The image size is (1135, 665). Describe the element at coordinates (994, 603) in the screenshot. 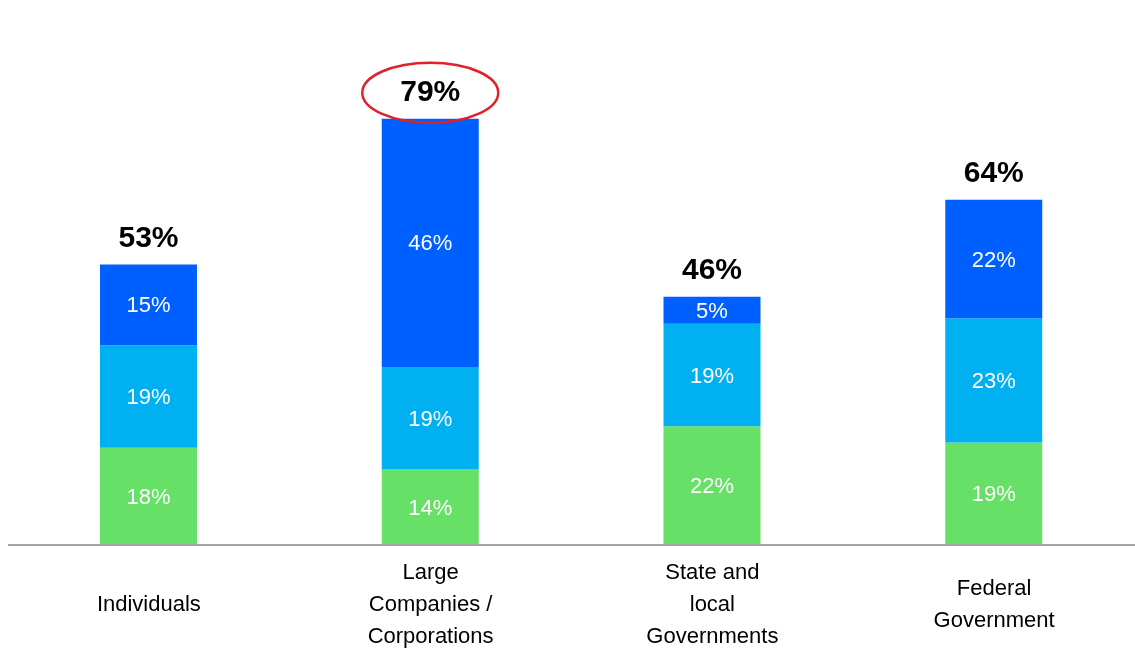

I see `x-tick-label: Federal Government` at that location.